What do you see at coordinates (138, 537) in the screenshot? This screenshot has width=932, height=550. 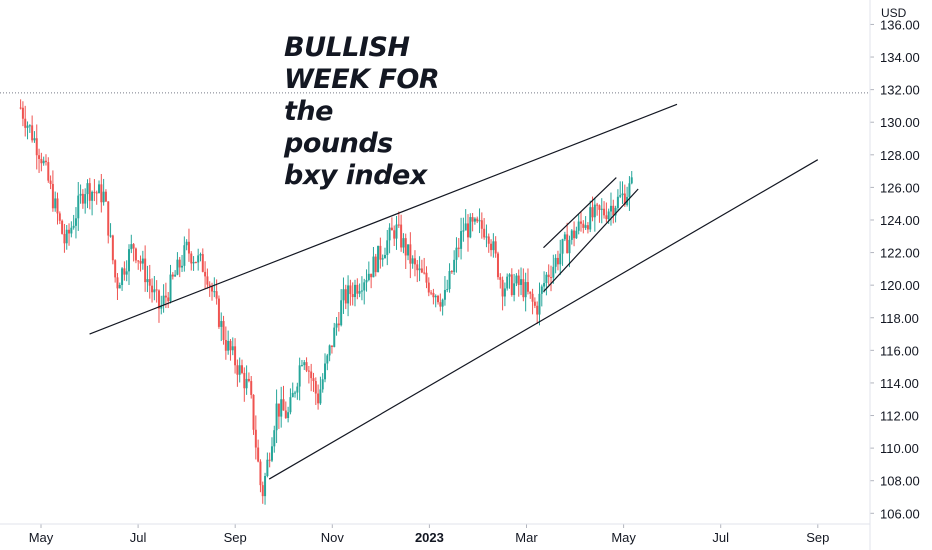 I see `time-tick-label: Jul` at bounding box center [138, 537].